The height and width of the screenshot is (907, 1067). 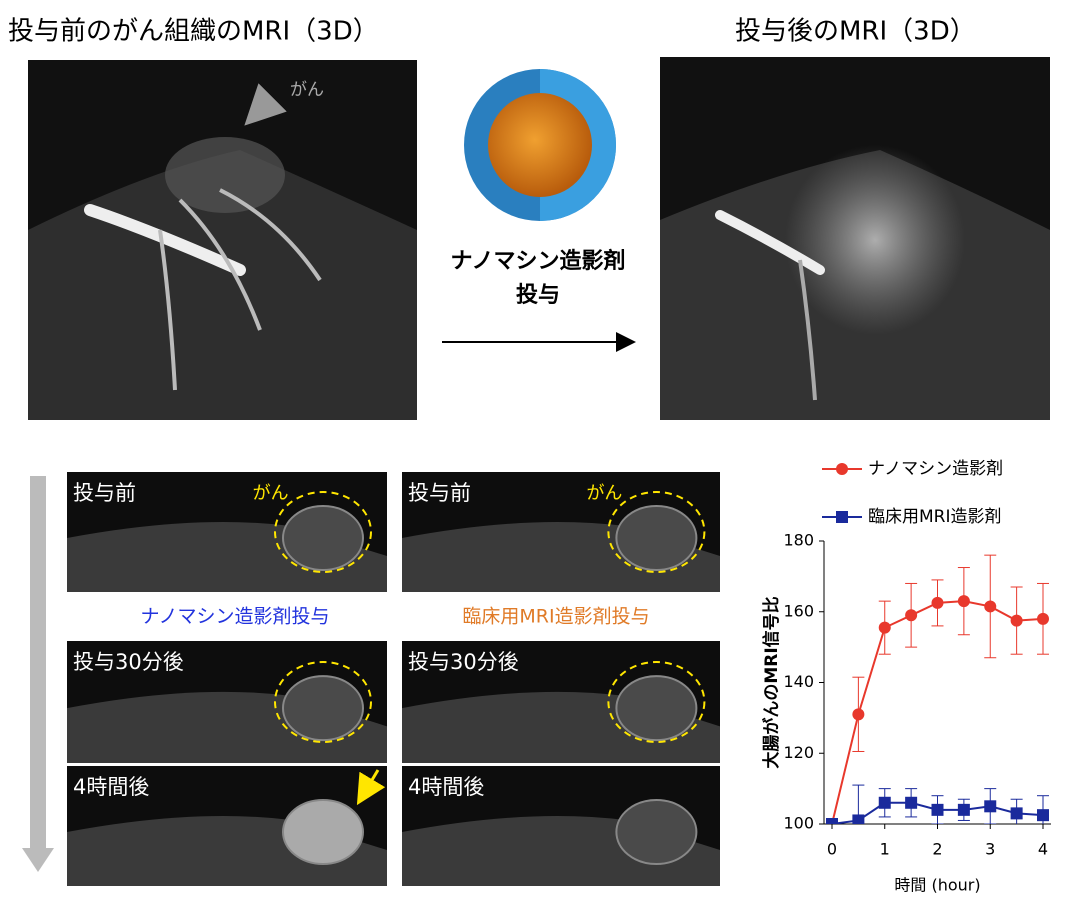 I want to click on right-title: 投与後のMRI（3D）, so click(x=855, y=32).